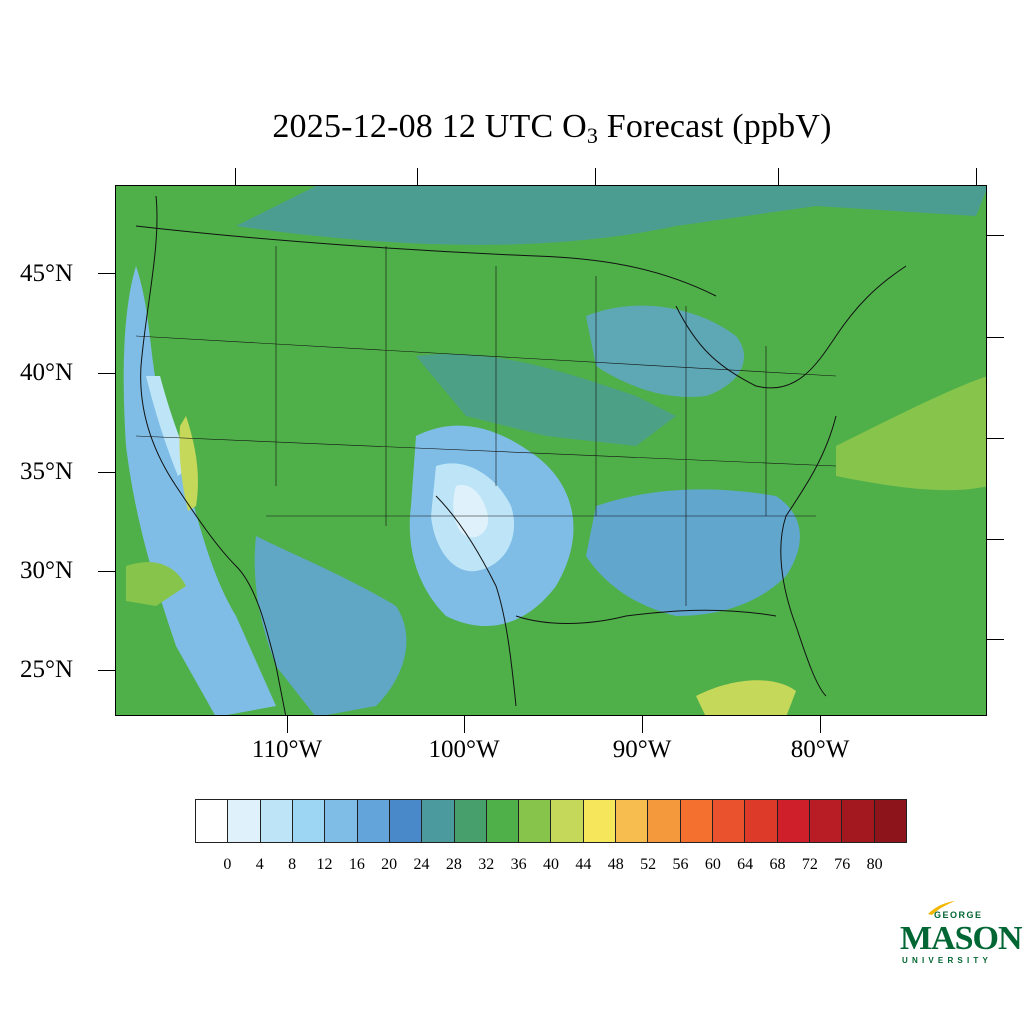 The image size is (1024, 1024). What do you see at coordinates (911, 433) in the screenshot?
I see `lightgreen-atlantic` at bounding box center [911, 433].